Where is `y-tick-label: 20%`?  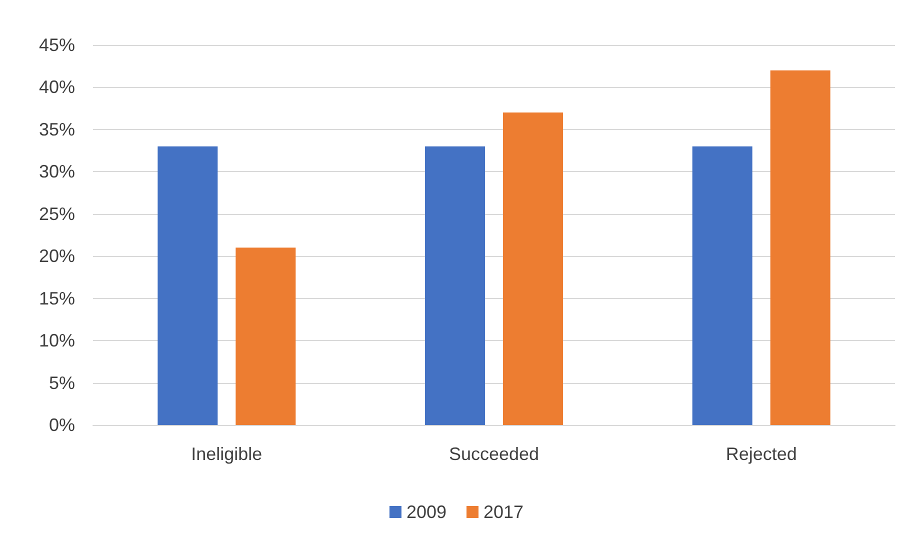
y-tick-label: 20% is located at coordinates (56, 256).